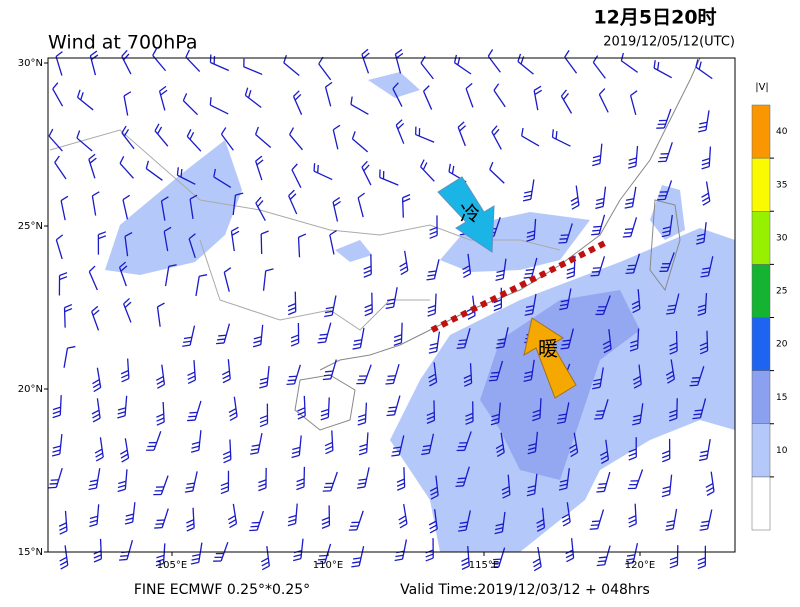 The image size is (800, 607). What do you see at coordinates (353, 251) in the screenshot?
I see `wind-speed-area` at bounding box center [353, 251].